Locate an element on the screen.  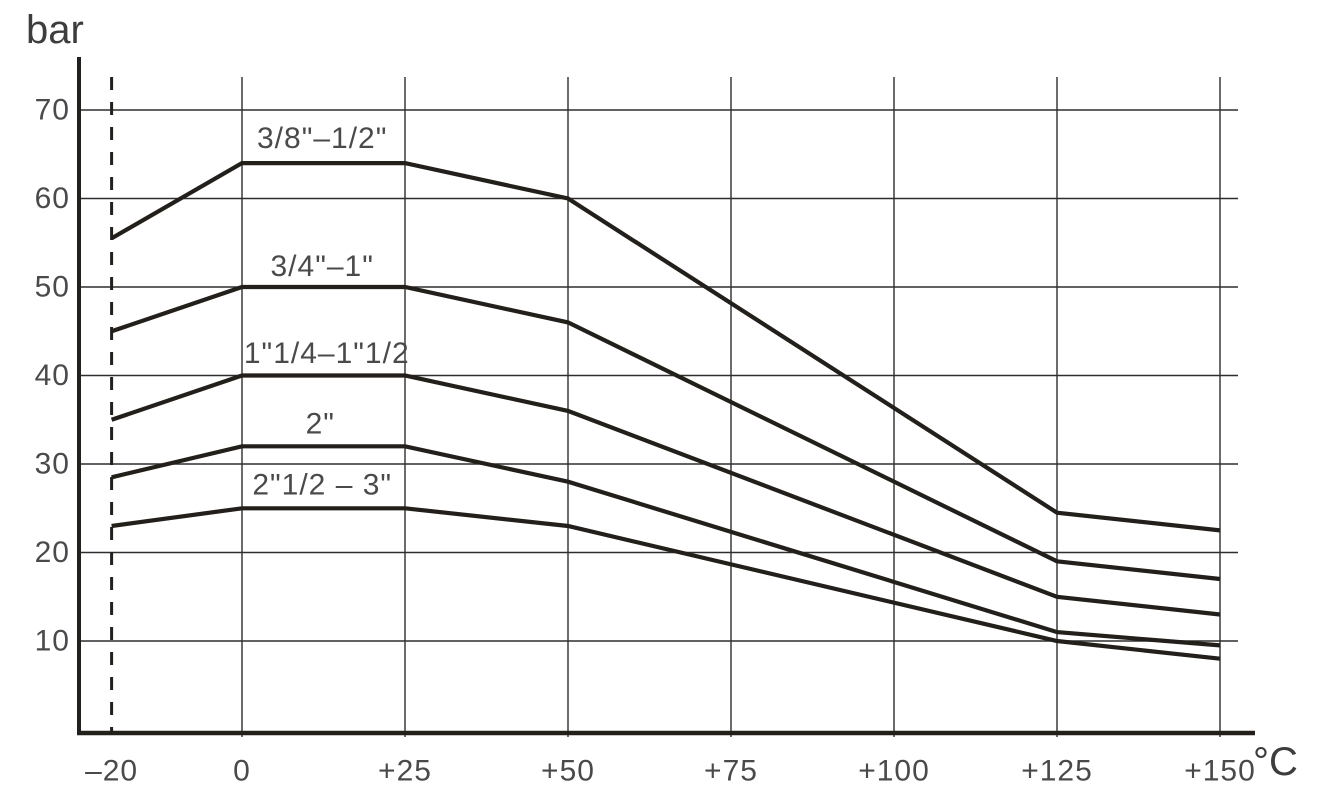
x-tick-label: +25 is located at coordinates (405, 771).